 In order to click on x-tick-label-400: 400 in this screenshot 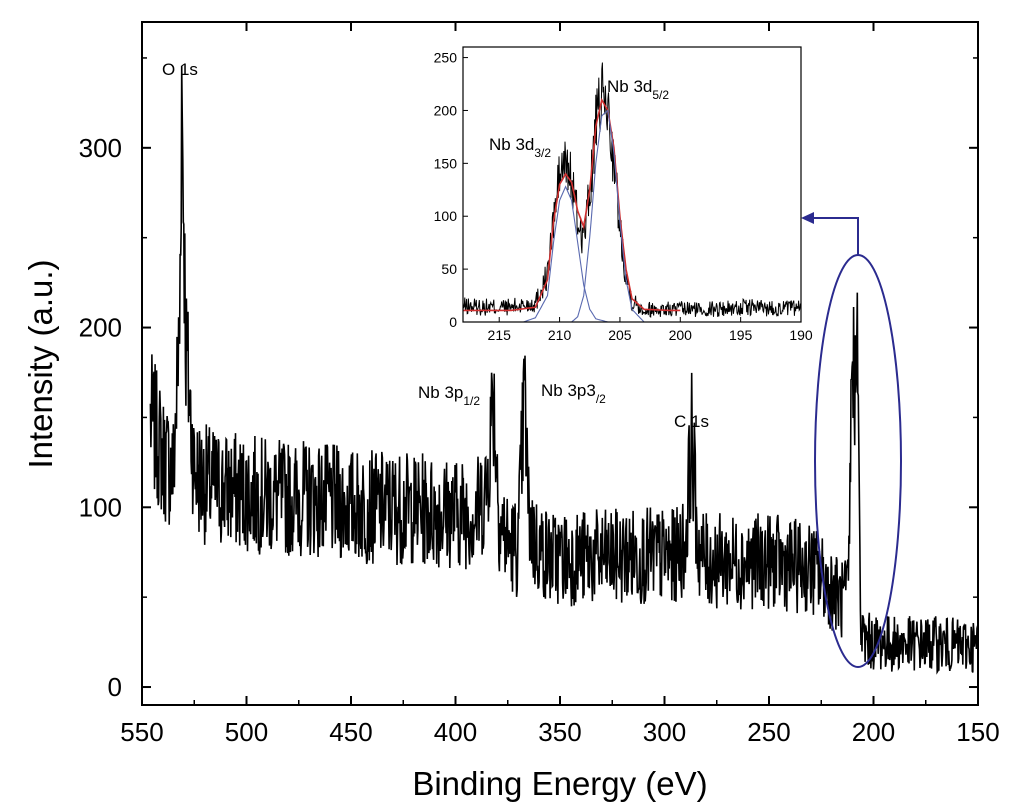, I will do `click(455, 732)`.